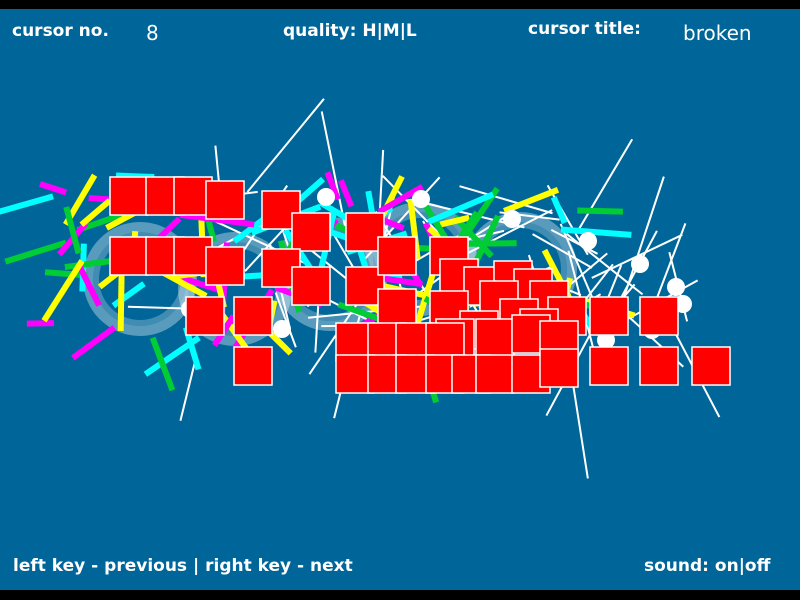 This screenshot has height=600, width=800. Describe the element at coordinates (584, 29) in the screenshot. I see `cursor-title-label: cursor title:` at that location.